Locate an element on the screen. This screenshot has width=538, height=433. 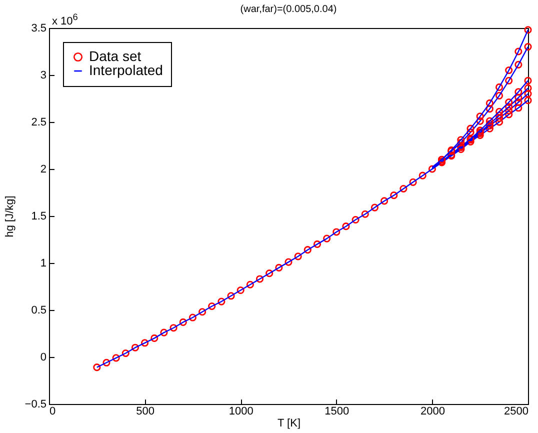
axis-multiplier: x 10$^{6}$ is located at coordinates (65, 20).